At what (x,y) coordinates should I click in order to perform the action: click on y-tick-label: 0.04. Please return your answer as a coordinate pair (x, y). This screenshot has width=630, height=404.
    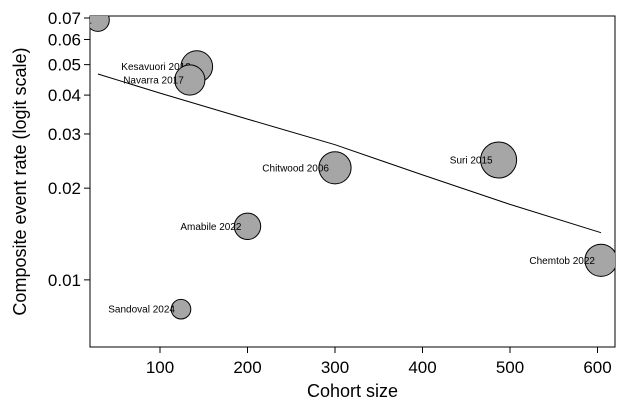
    Looking at the image, I should click on (64, 95).